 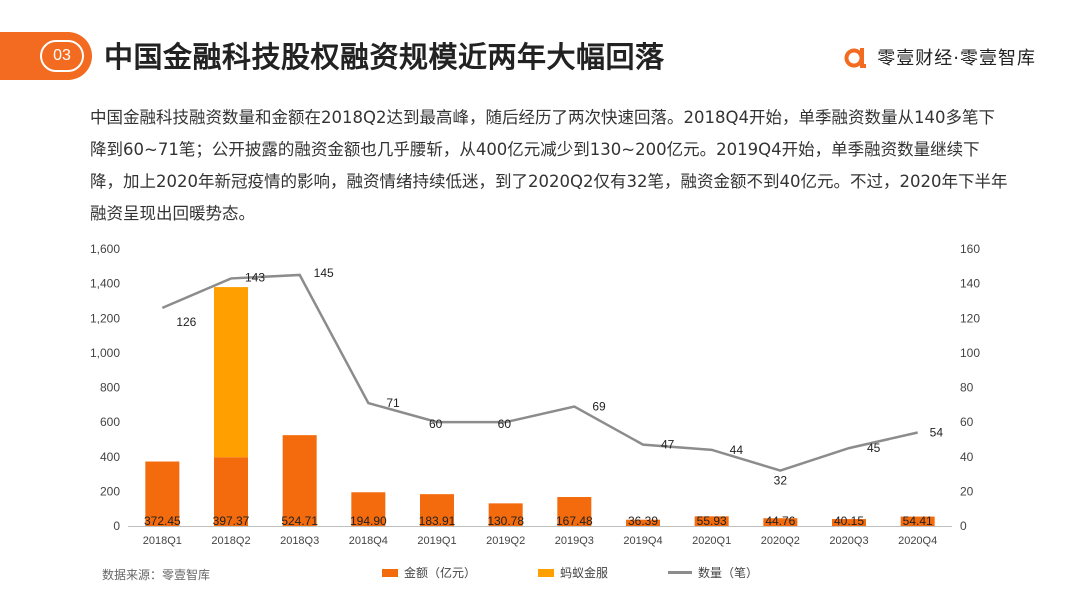 I want to click on x-tick-label: 2018Q2, so click(x=230, y=541).